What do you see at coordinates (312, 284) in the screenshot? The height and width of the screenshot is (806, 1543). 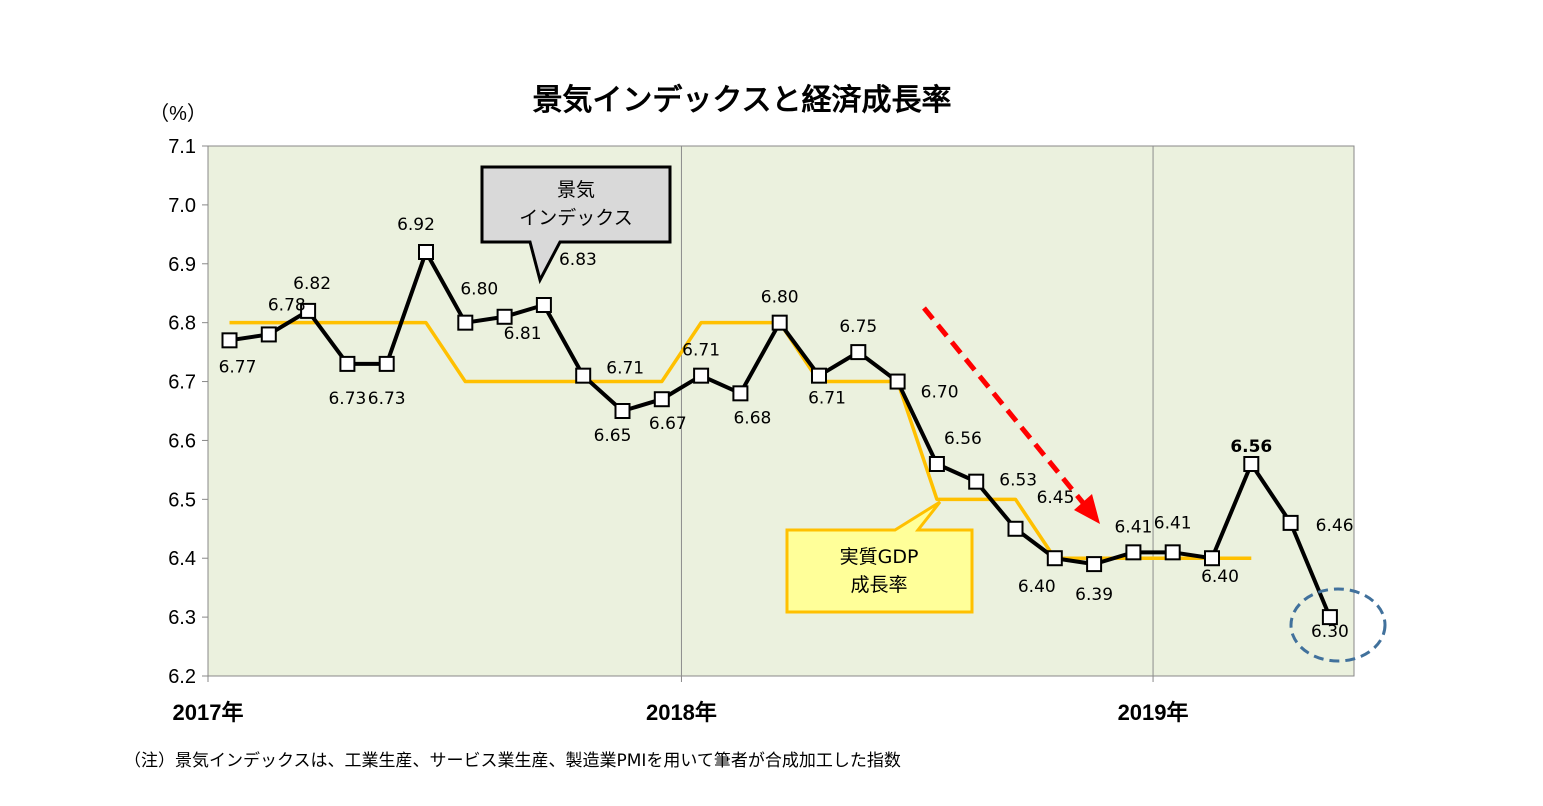 I see `index-data-label: 6.82` at bounding box center [312, 284].